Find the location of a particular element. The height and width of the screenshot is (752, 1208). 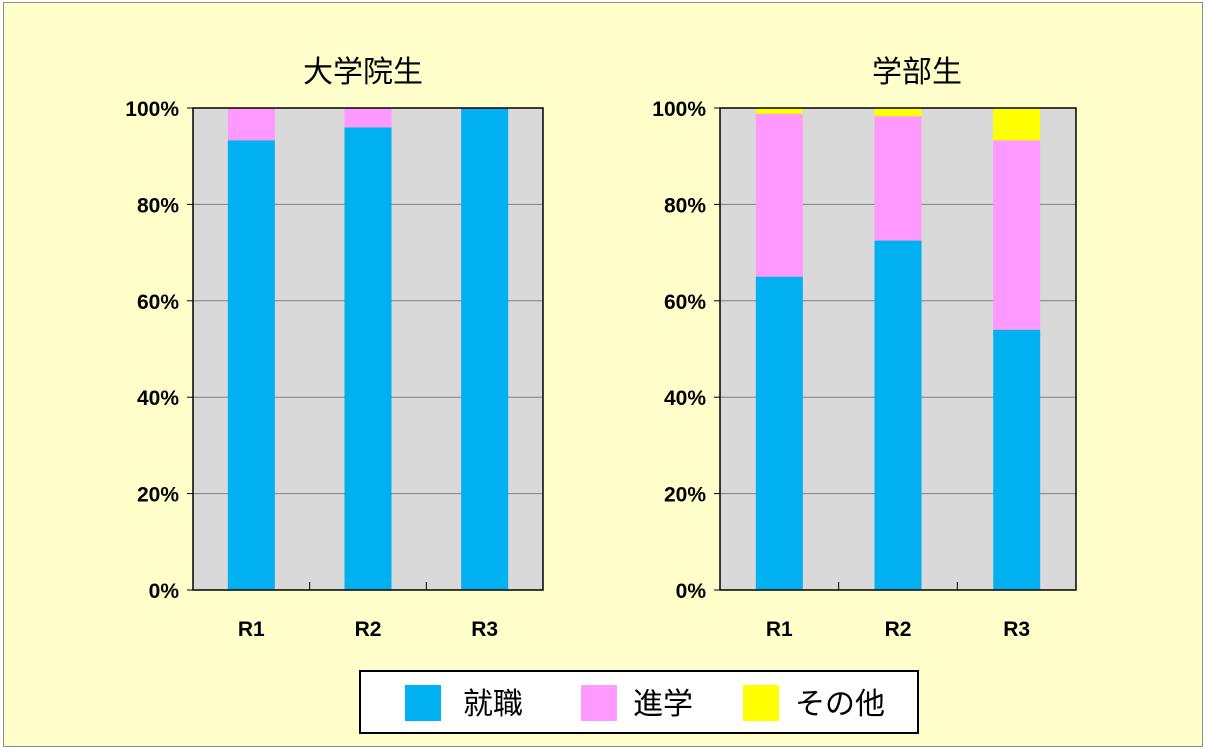

chart-title: 大学院生 is located at coordinates (363, 72).